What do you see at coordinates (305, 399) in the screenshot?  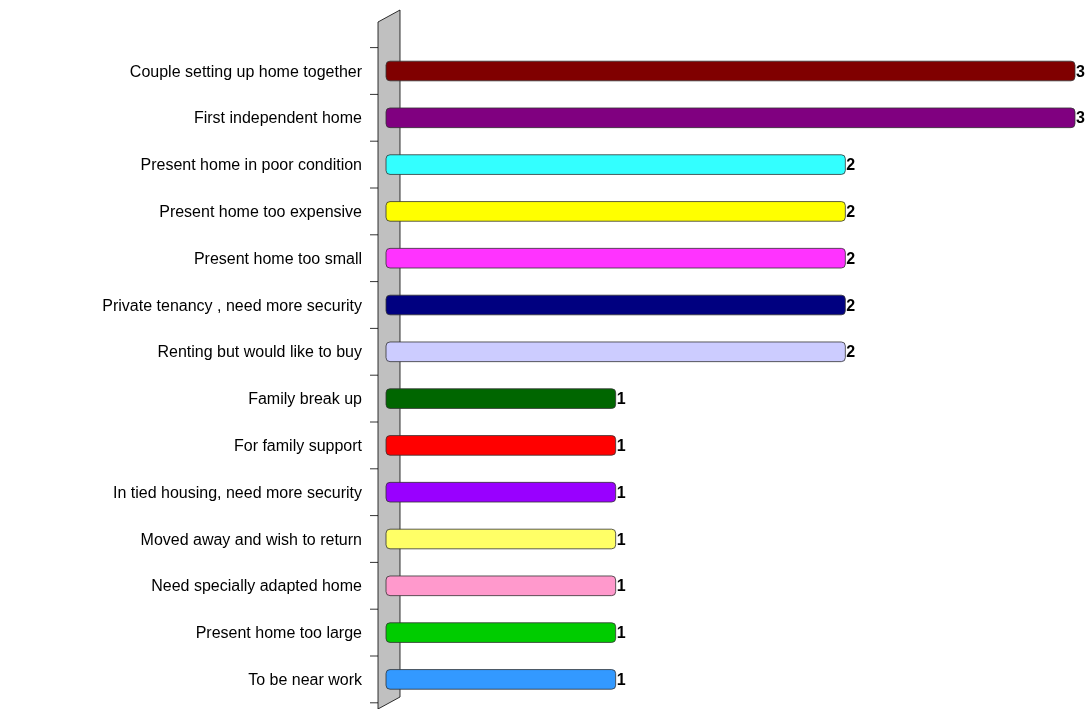 I see `y-tick-label: Family break up` at bounding box center [305, 399].